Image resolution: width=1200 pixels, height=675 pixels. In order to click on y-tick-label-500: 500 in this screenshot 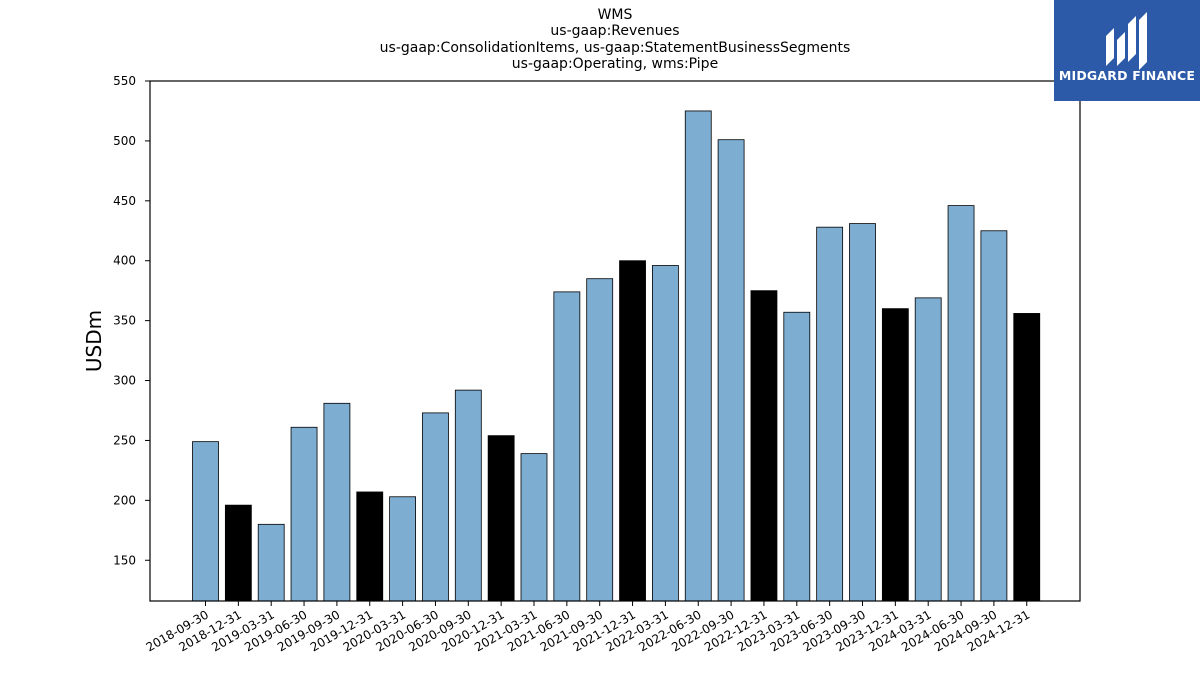, I will do `click(124, 141)`.